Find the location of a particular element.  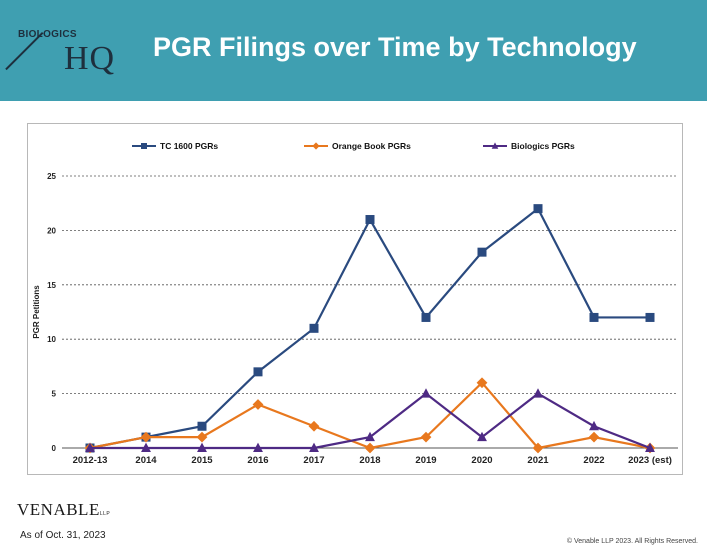

y-tick-label: 10 is located at coordinates (51, 339).